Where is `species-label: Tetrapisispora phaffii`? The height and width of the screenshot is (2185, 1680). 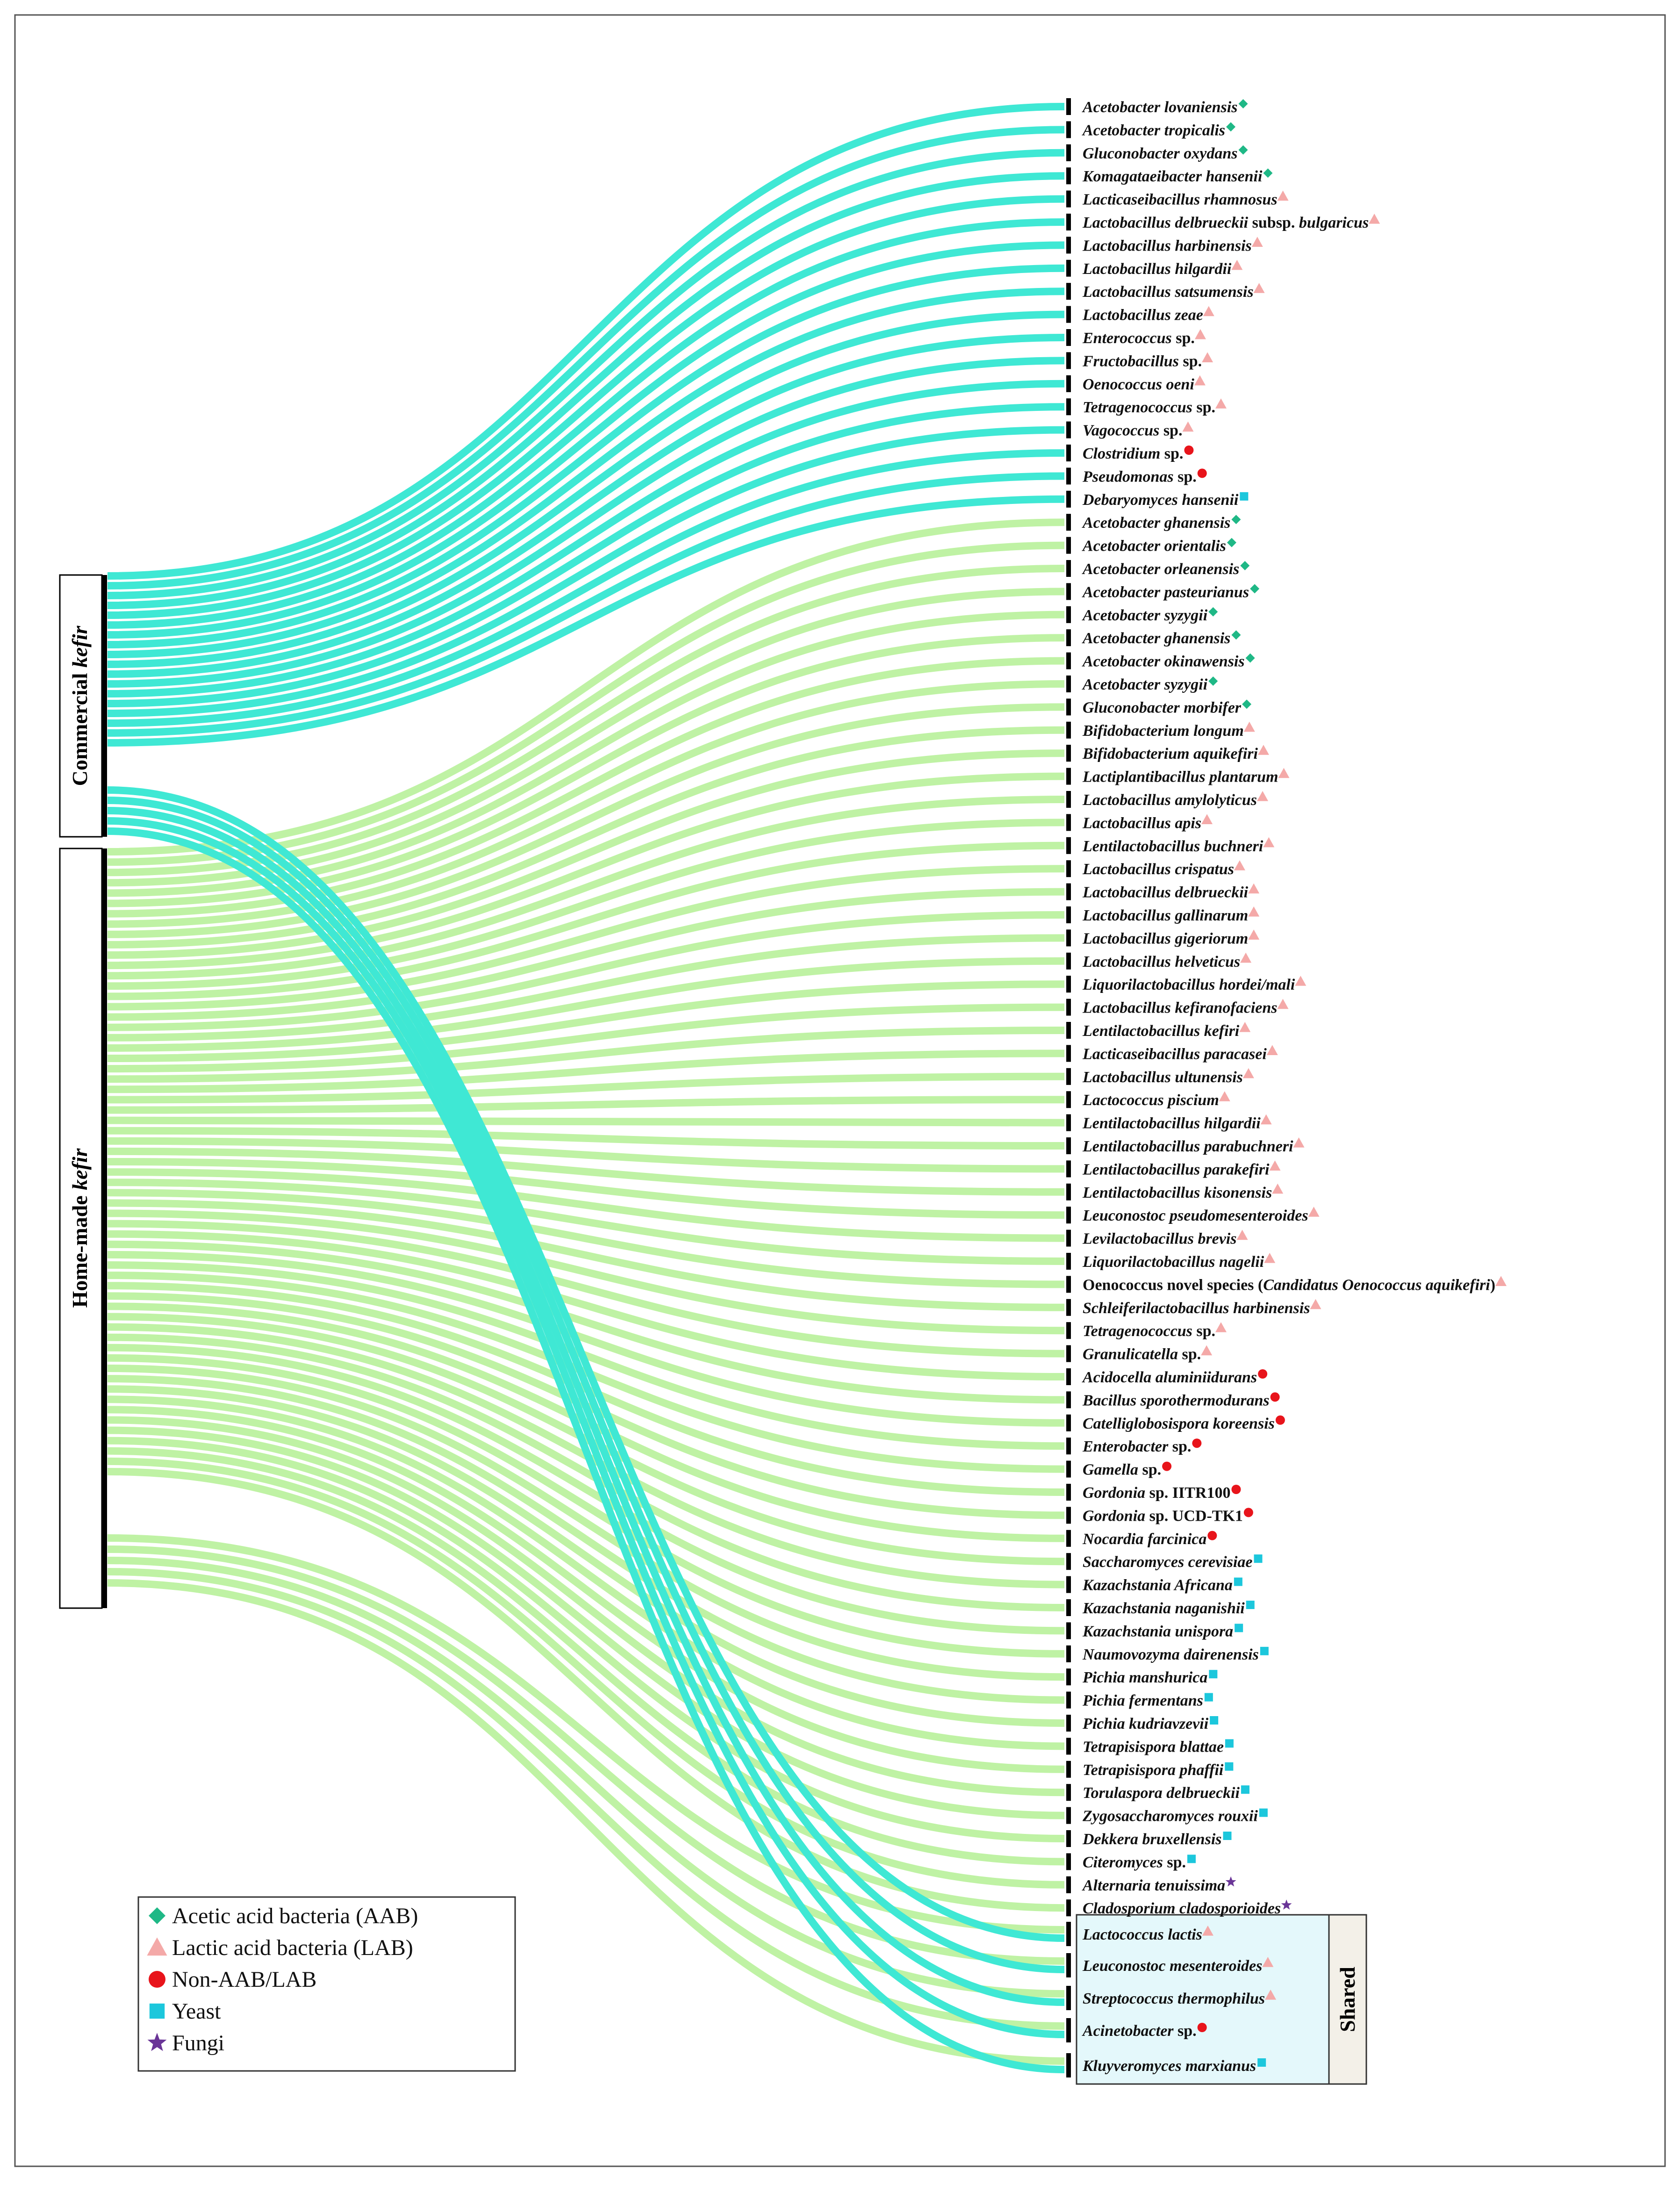 species-label: Tetrapisispora phaffii is located at coordinates (1153, 1770).